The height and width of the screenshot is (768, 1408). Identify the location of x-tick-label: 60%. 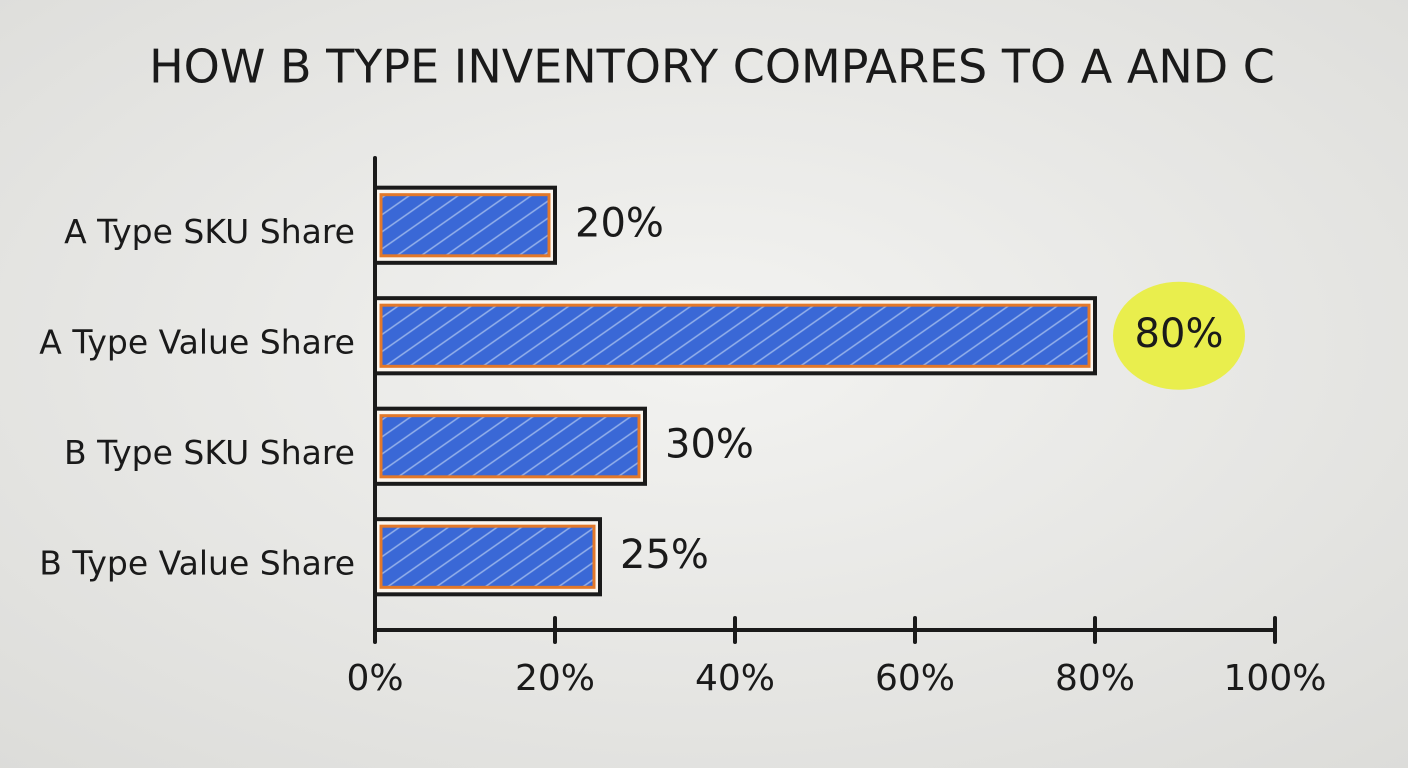
(915, 678).